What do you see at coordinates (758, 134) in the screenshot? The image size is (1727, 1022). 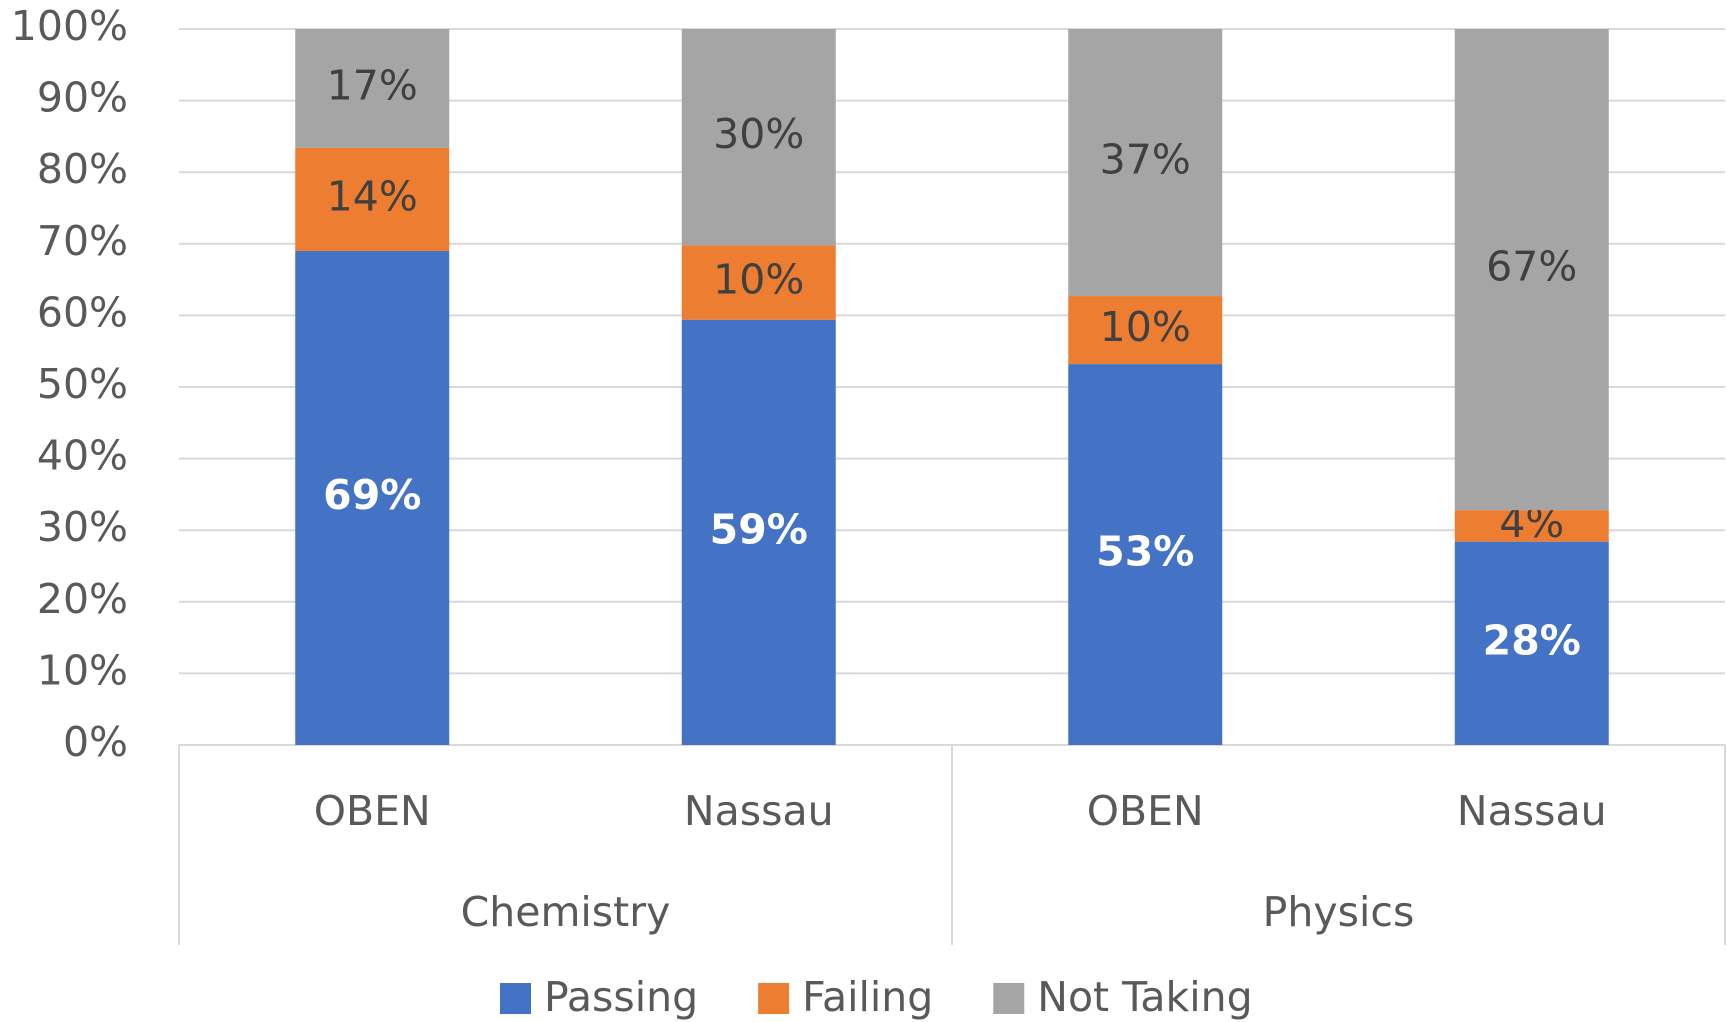 I see `data-label: 30%` at bounding box center [758, 134].